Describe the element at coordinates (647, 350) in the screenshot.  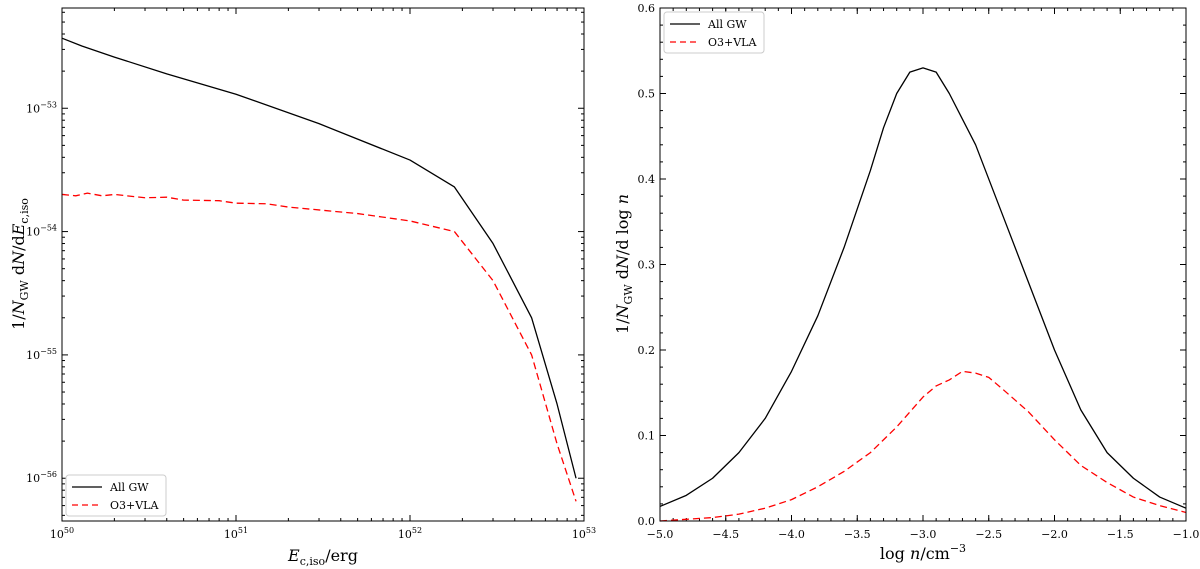
I see `right-y-tick-label: 0.2` at that location.